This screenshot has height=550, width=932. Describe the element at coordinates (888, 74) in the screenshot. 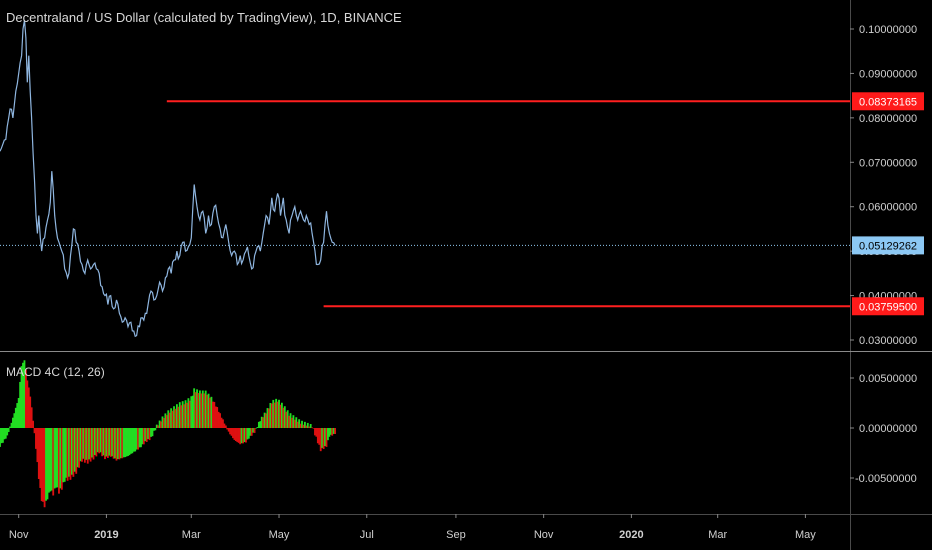

I see `price-tick-label: 0.09000000` at that location.